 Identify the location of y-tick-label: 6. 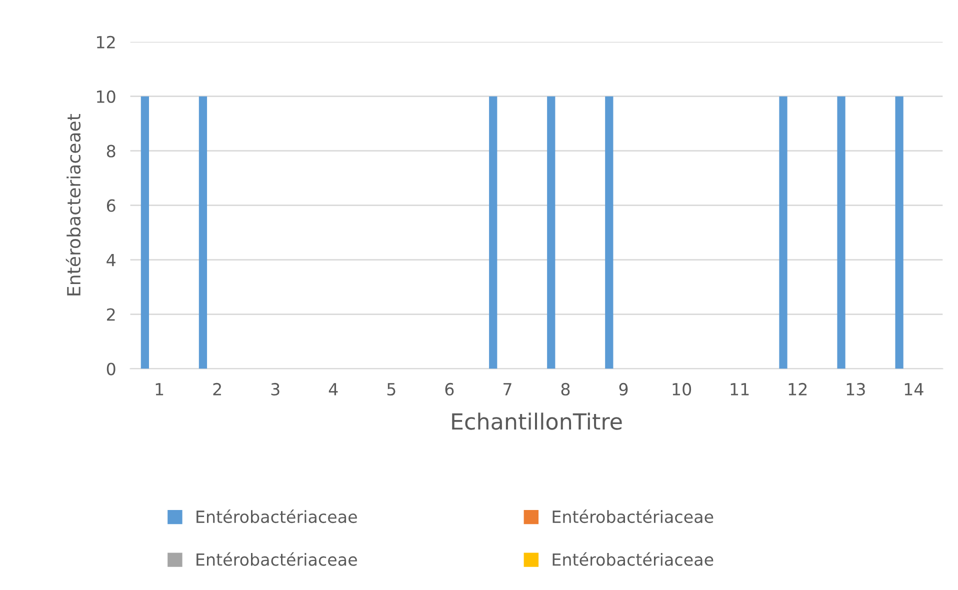
(111, 205).